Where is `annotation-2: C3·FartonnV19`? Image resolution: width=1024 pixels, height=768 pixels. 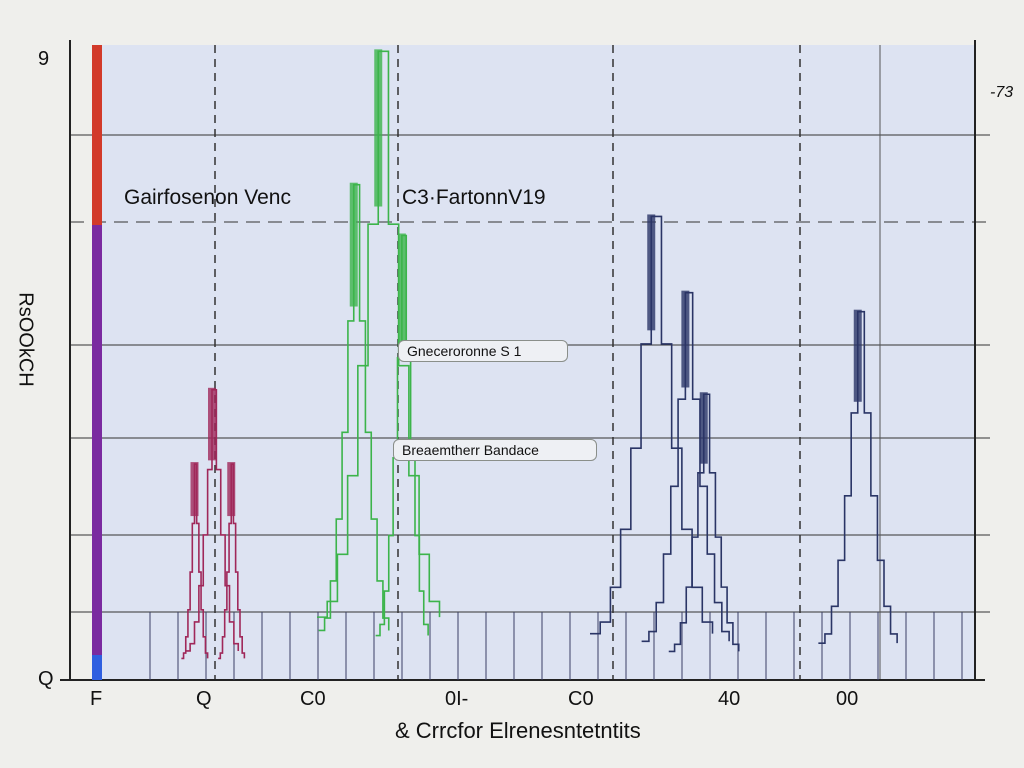 annotation-2: C3·FartonnV19 is located at coordinates (474, 197).